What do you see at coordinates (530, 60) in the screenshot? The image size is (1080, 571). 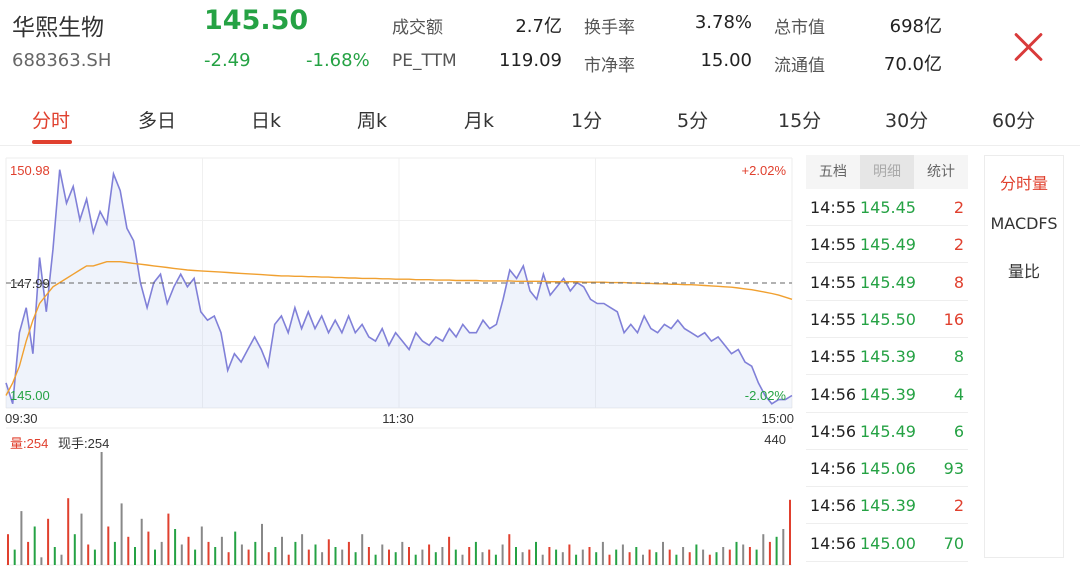 I see `stat-value-pe: 119.09` at bounding box center [530, 60].